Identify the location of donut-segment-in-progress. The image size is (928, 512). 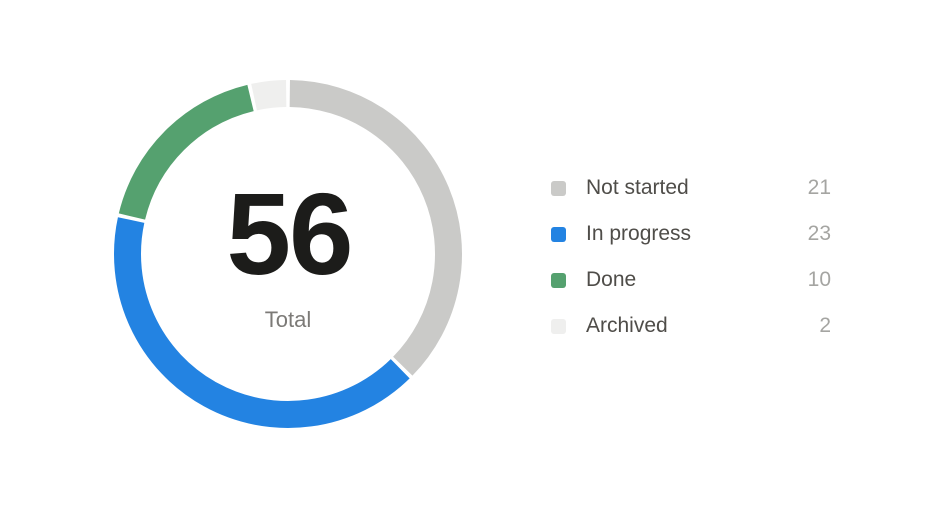
(262, 322).